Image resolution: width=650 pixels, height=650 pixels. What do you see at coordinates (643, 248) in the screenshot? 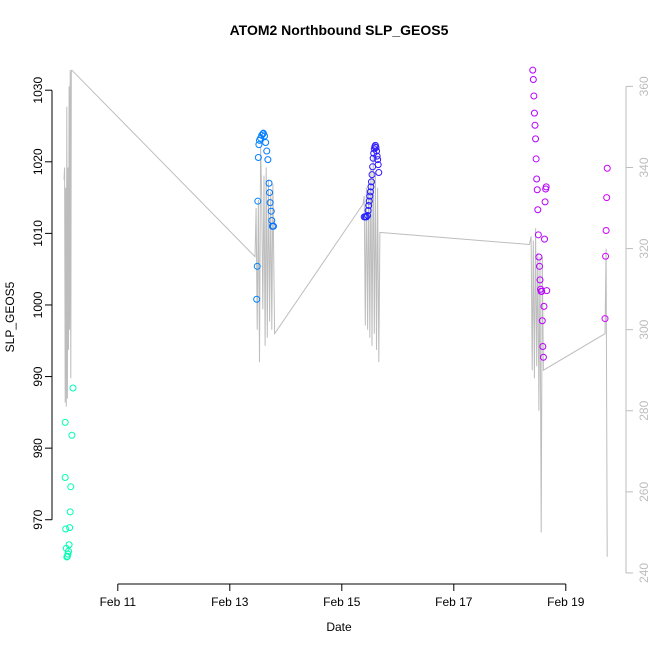
I see `y2-tick-label-4: 320` at bounding box center [643, 248].